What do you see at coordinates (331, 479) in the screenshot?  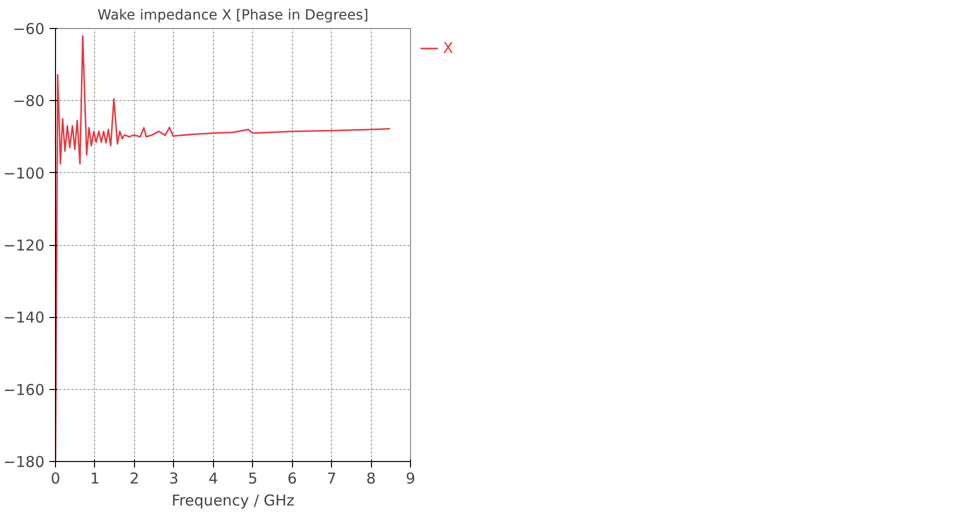 I see `x-tick-label: 7` at bounding box center [331, 479].